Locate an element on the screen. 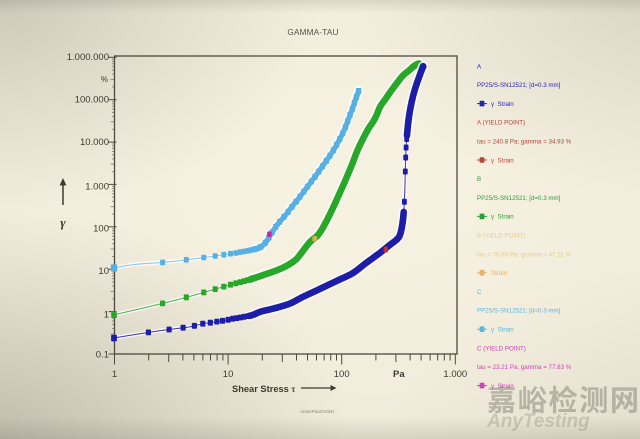  svg-text: GAMMA-TAU is located at coordinates (312, 32).